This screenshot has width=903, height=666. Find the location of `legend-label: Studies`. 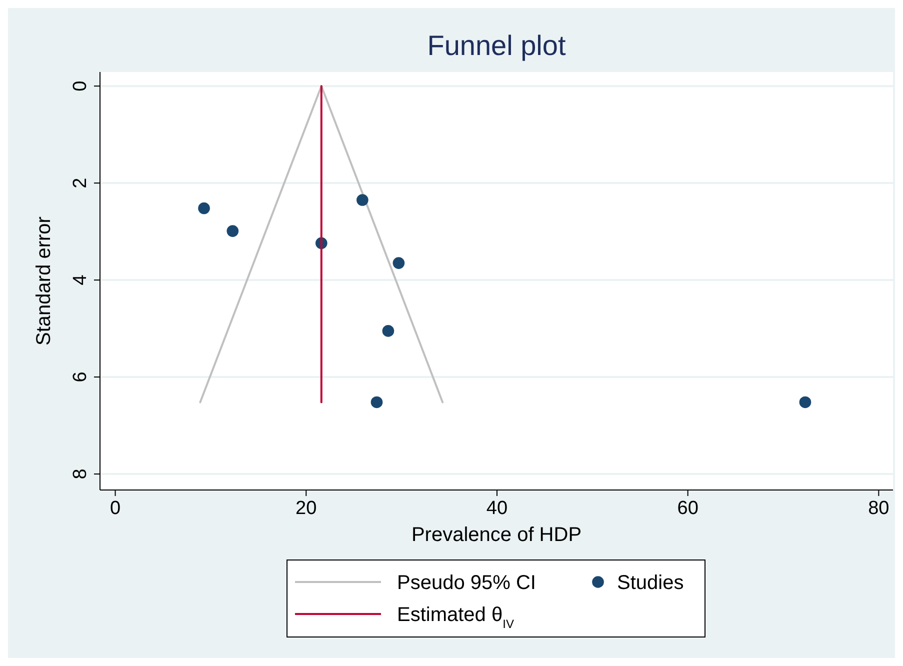

legend-label: Studies is located at coordinates (650, 583).